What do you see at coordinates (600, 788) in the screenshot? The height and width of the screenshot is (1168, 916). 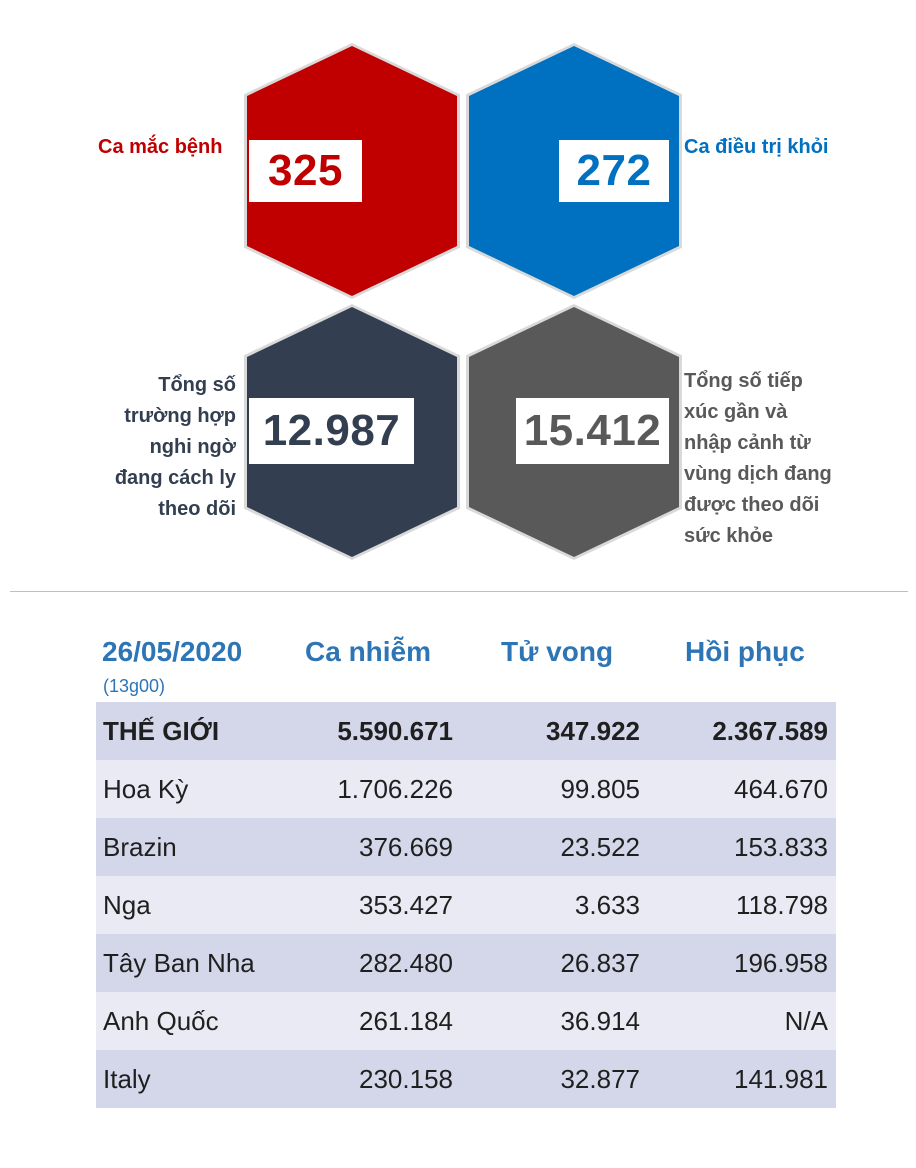 I see `row-deaths: 99.805` at bounding box center [600, 788].